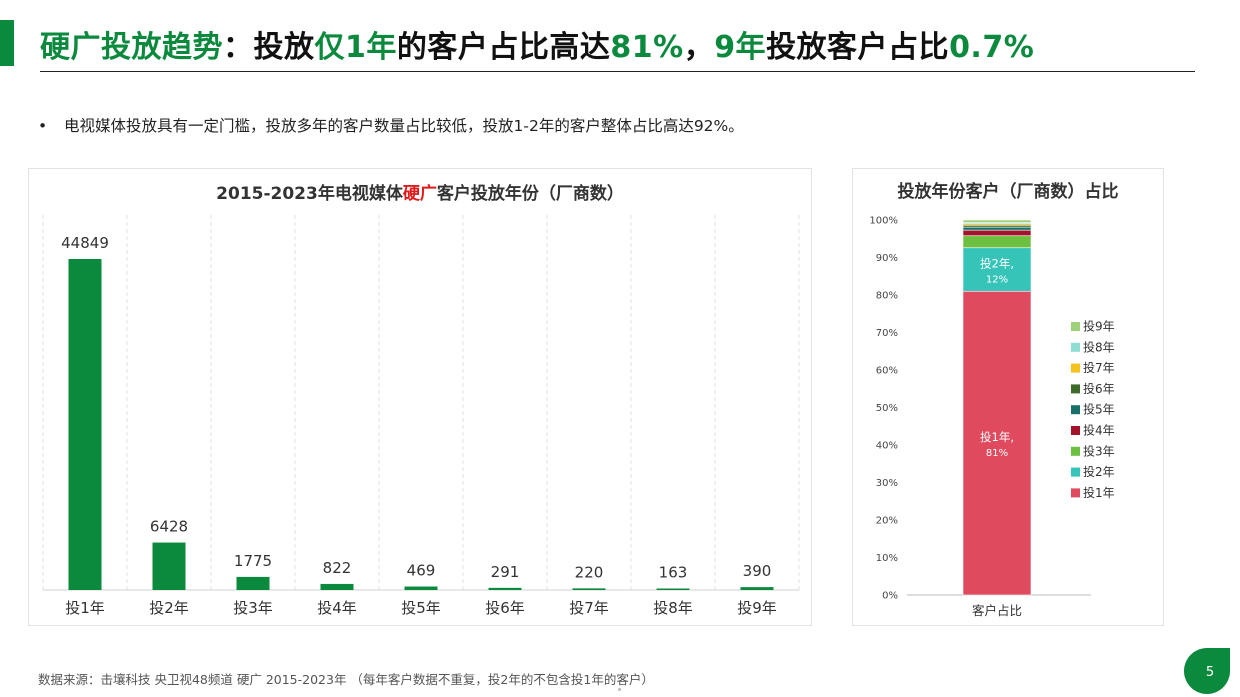  I want to click on y-tick-label: 20%, so click(887, 521).